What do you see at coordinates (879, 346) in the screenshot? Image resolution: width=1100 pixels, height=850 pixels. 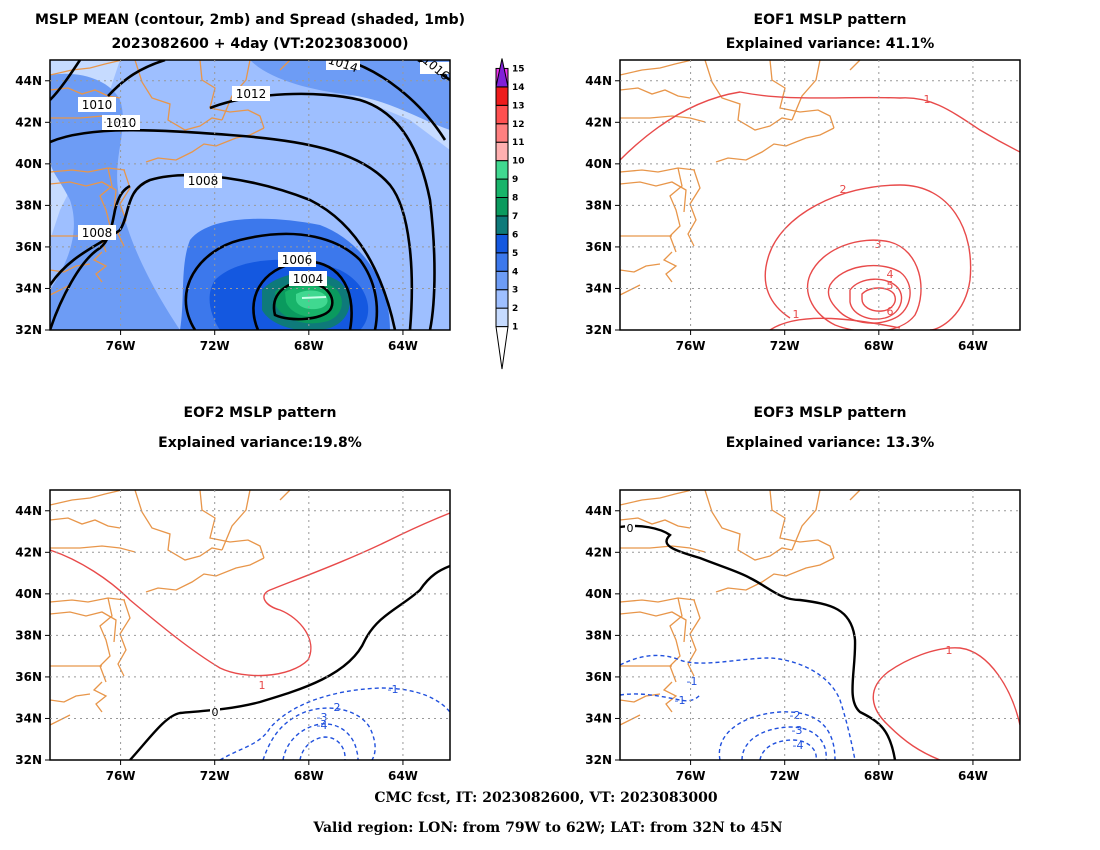 I see `panel2-x-tick-label: 68W` at bounding box center [879, 346].